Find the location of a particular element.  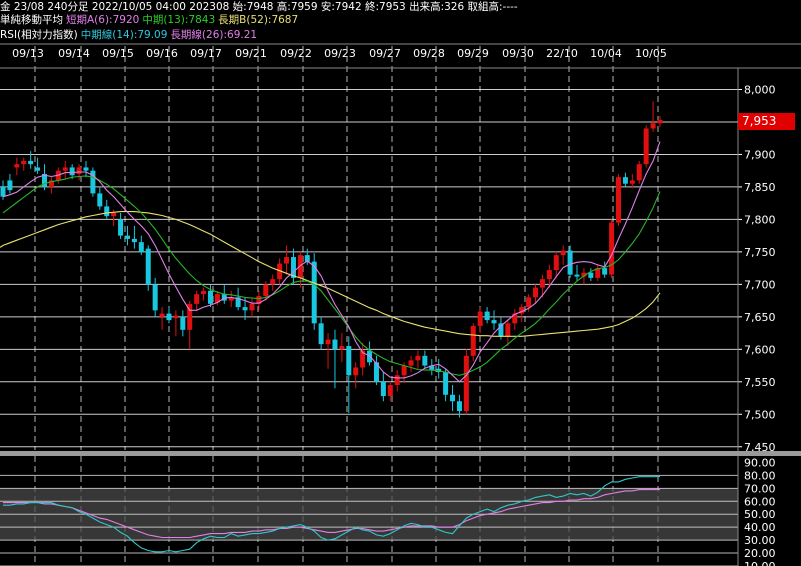

x-tick-label: 10/04 is located at coordinates (606, 53).